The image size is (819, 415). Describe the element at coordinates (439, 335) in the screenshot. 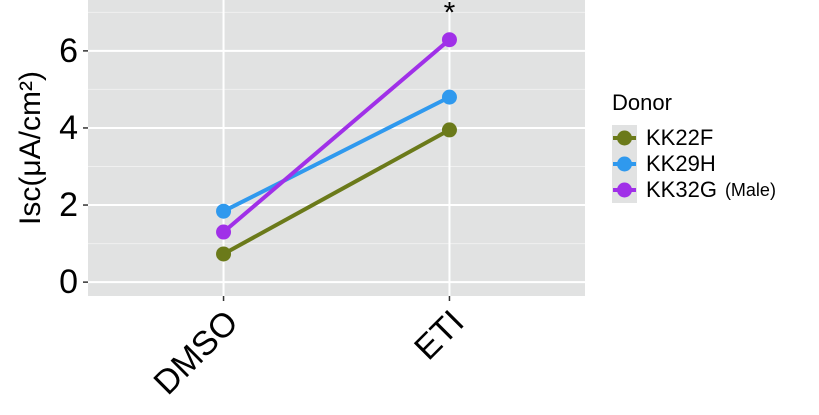

I see `x-tick-label: ETI` at that location.